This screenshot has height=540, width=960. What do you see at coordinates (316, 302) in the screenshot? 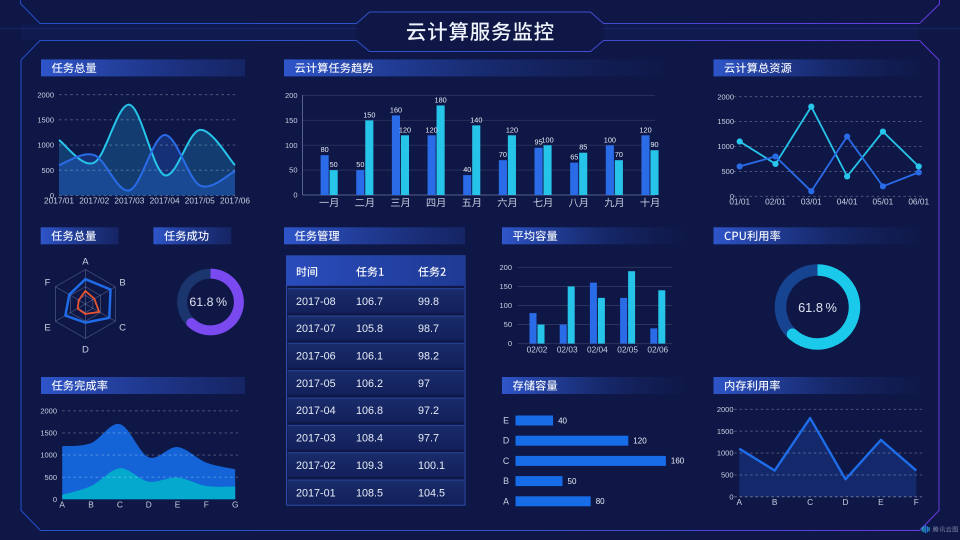
I see `svg-text: 2017-08` at bounding box center [316, 302].